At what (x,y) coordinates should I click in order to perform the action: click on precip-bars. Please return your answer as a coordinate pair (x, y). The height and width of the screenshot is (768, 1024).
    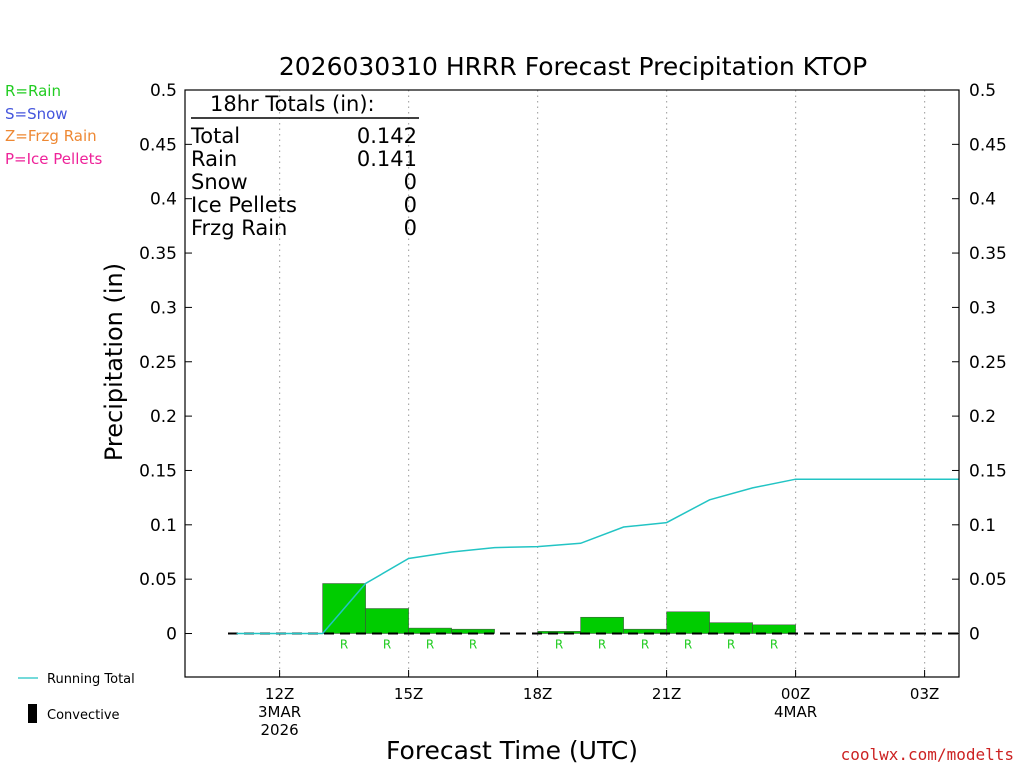
    Looking at the image, I should click on (559, 608).